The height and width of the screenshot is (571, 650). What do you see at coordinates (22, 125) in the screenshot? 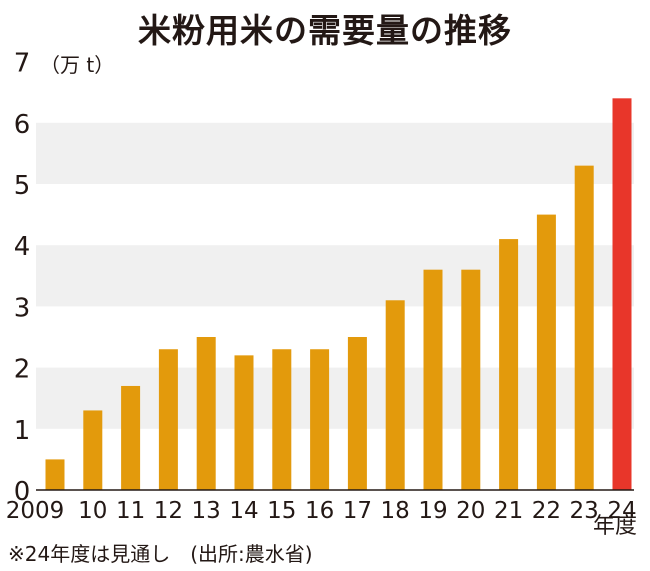
I see `y-tick-label: 6` at bounding box center [22, 125].